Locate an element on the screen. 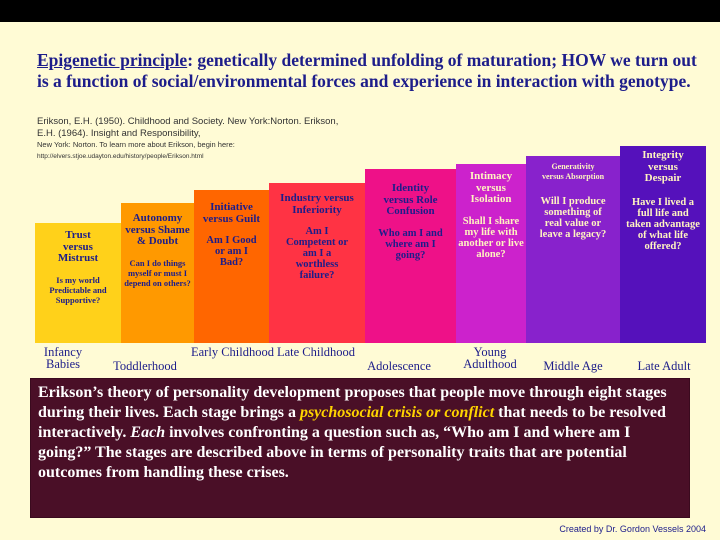  summary-text-2: that needs to be resolved interactively. is located at coordinates (352, 422).